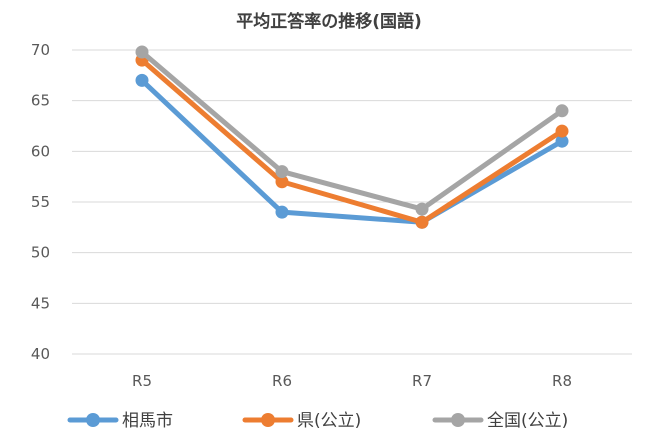 The image size is (658, 444). I want to click on y-tick-label: 70, so click(40, 50).